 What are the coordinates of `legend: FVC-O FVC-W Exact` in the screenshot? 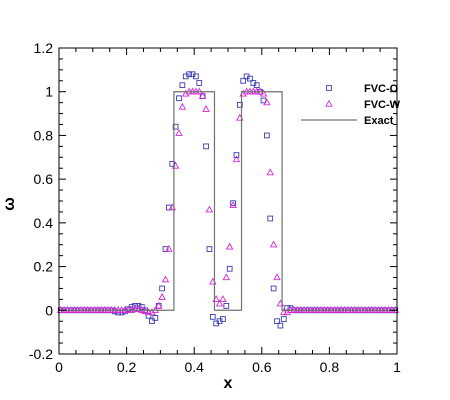 It's located at (351, 105).